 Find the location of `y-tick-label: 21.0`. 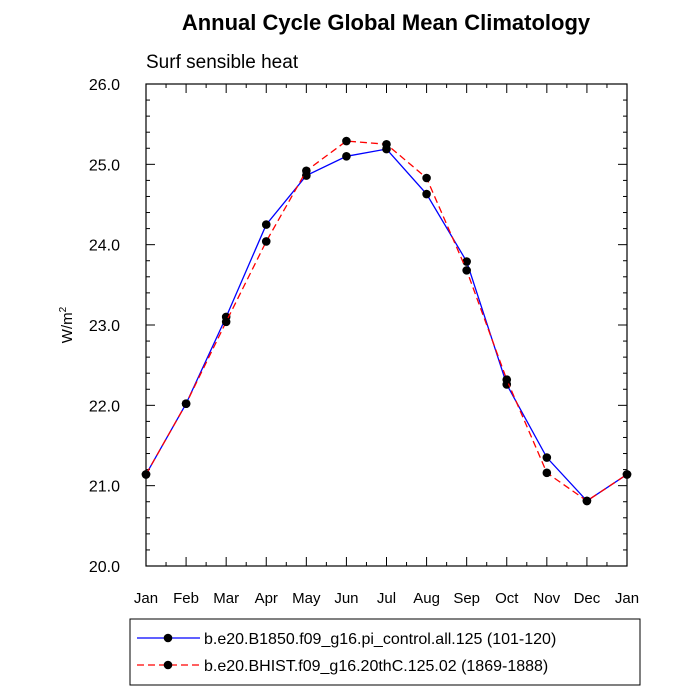

y-tick-label: 21.0 is located at coordinates (104, 487).